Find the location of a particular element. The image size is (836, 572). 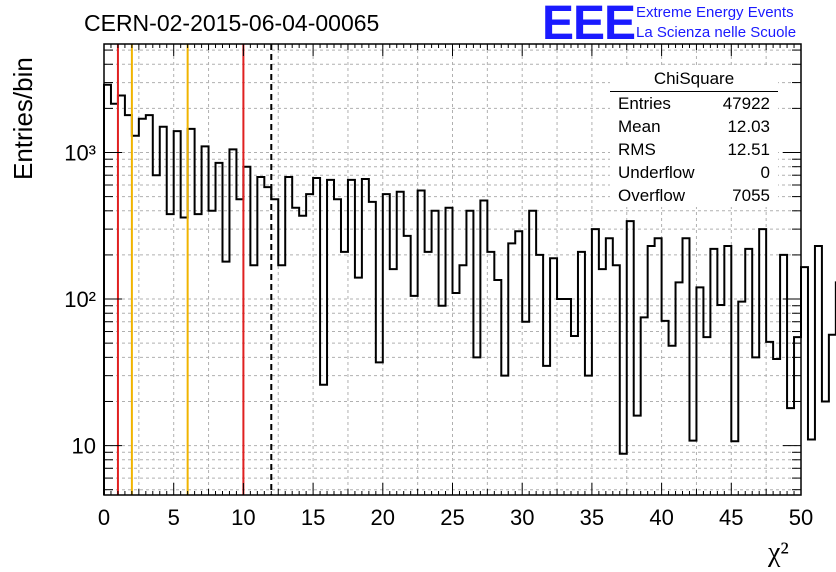

stats-label: Entries is located at coordinates (644, 103).